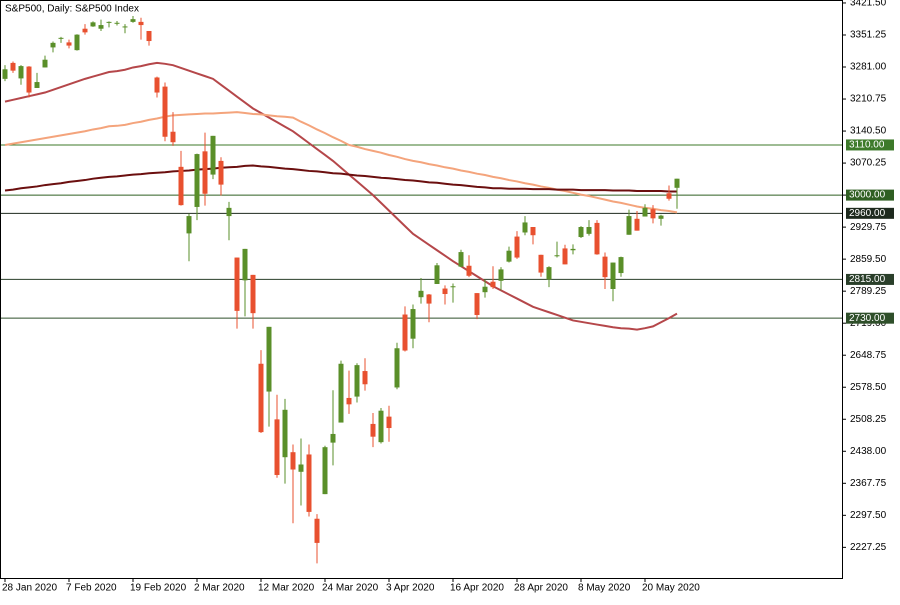  Describe the element at coordinates (72, 9) in the screenshot. I see `chart-title: S&P500, Daily: S&P500 Index` at that location.